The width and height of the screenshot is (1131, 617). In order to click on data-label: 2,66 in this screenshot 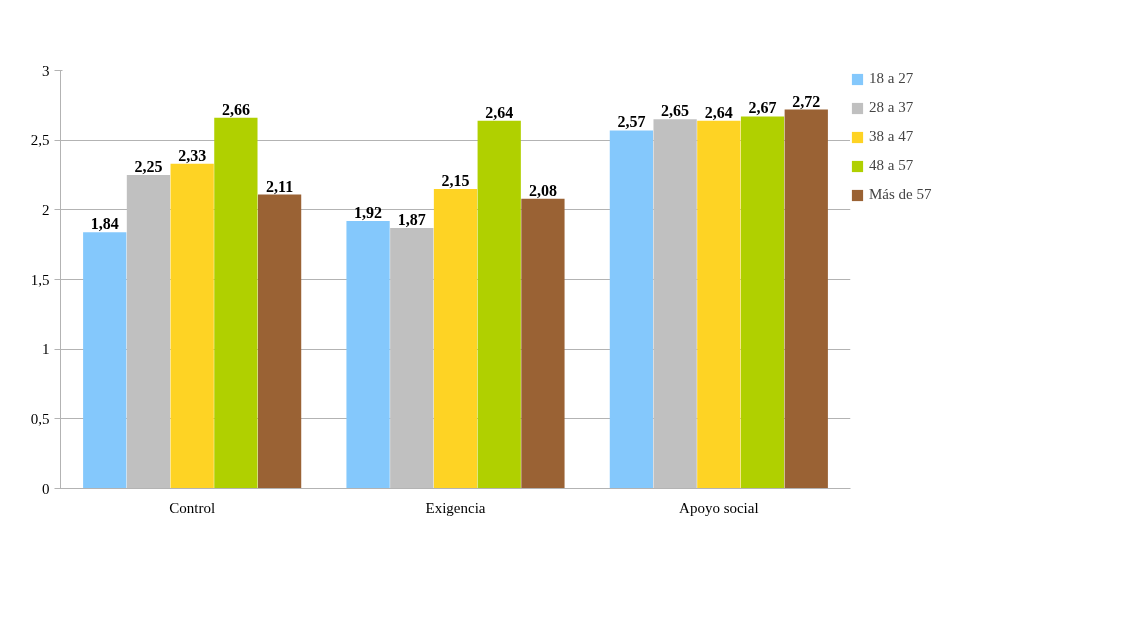, I will do `click(235, 109)`.